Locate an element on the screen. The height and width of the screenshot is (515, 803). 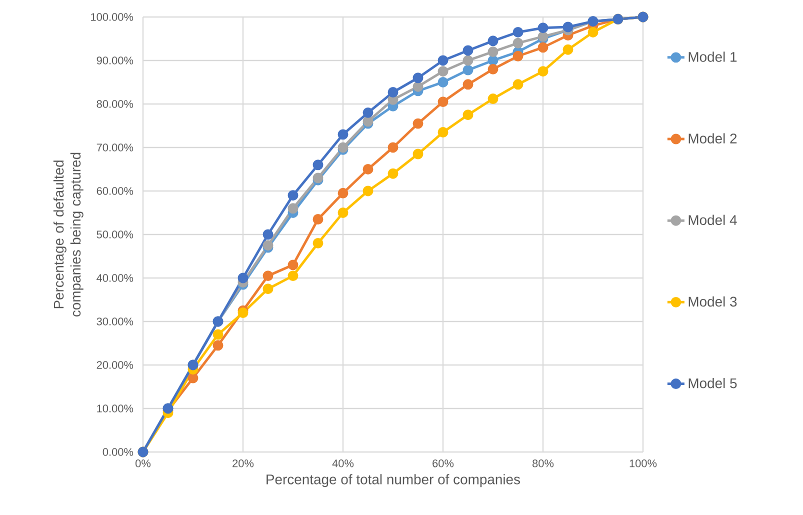
y-tick-label: 30.00% is located at coordinates (115, 322).